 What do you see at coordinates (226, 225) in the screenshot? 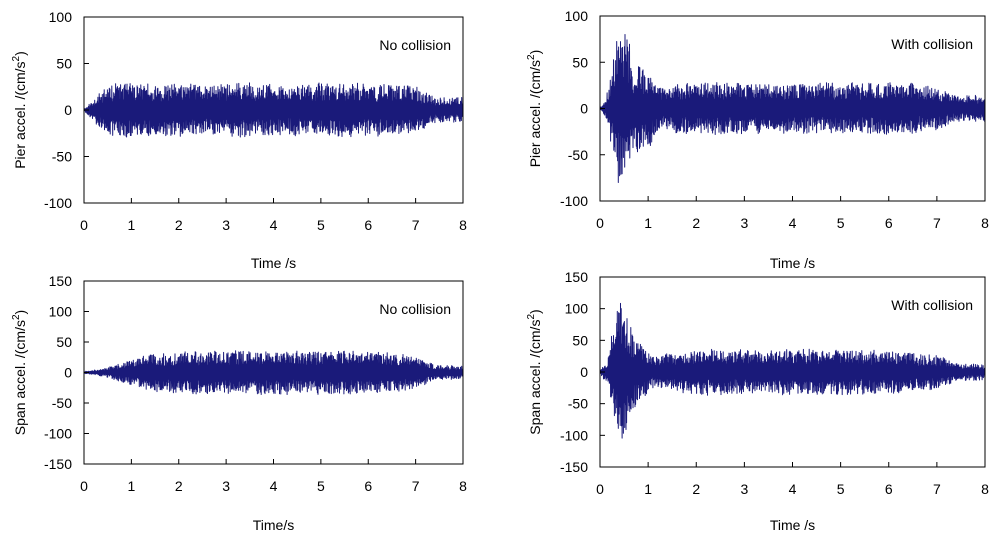
I see `panel-0-x-tick-label: 3` at bounding box center [226, 225].